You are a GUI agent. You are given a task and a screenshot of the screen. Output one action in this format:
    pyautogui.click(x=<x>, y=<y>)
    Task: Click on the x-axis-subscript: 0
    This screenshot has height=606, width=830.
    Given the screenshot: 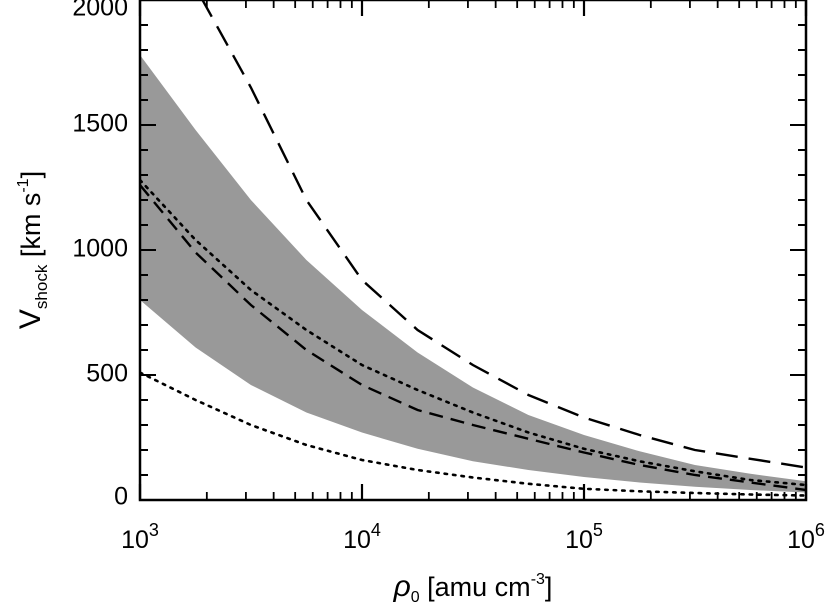 What is the action you would take?
    pyautogui.click(x=415, y=597)
    